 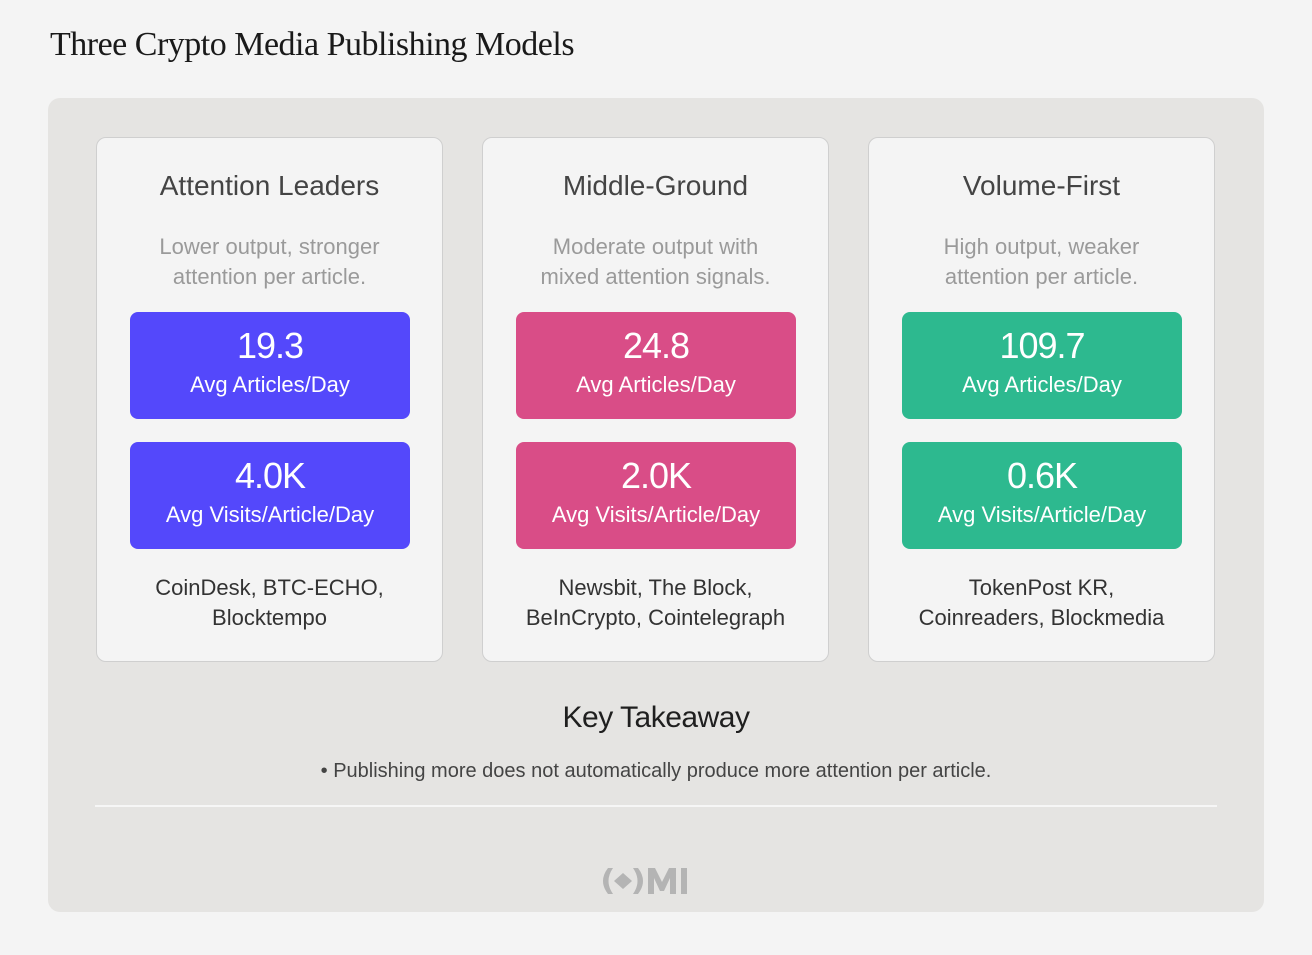 What do you see at coordinates (1041, 603) in the screenshot?
I see `card-outlets: TokenPost KR, Coinreaders, Blockmedia` at bounding box center [1041, 603].